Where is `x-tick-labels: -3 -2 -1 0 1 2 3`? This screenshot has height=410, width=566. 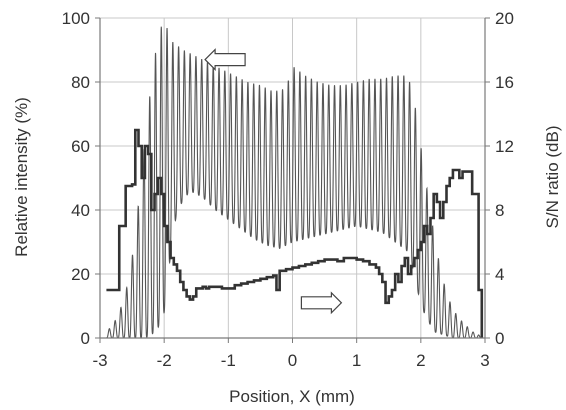
x-tick-labels: -3 -2 -1 0 1 2 3 is located at coordinates (290, 360).